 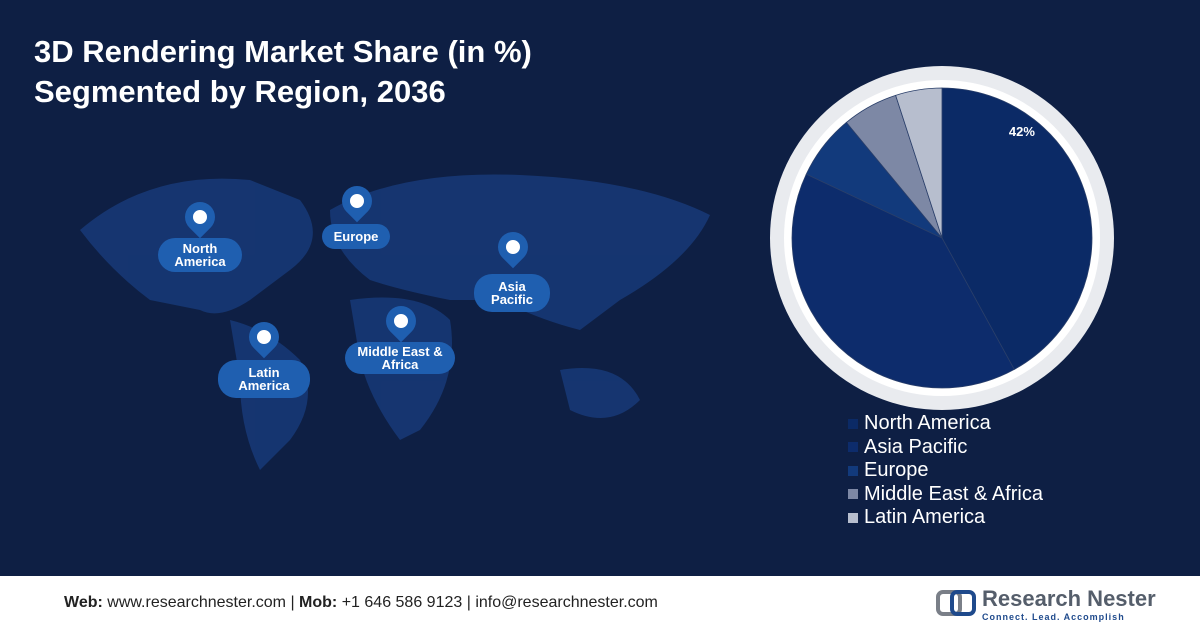 What do you see at coordinates (200, 255) in the screenshot?
I see `region-label: North America` at bounding box center [200, 255].